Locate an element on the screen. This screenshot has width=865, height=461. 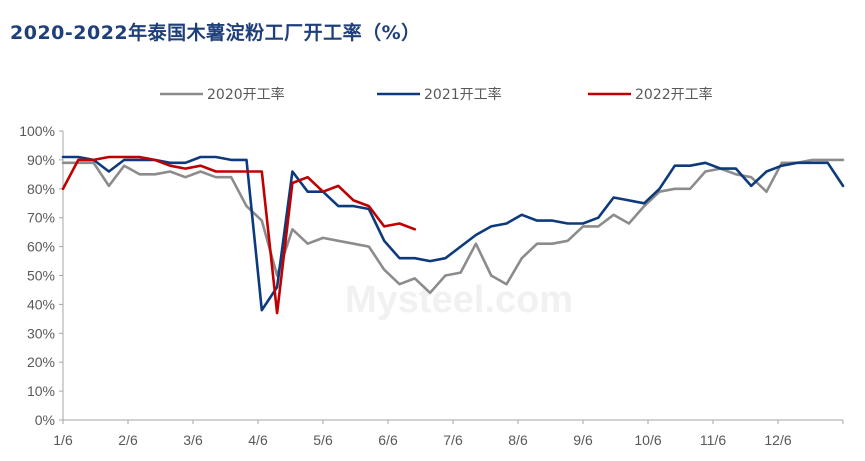
y-tick-label: 70% is located at coordinates (41, 218).